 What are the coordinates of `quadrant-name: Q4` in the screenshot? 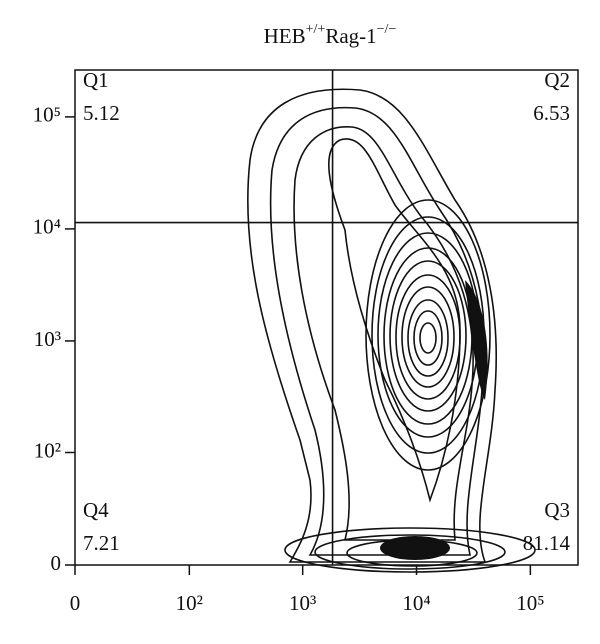 It's located at (96, 510).